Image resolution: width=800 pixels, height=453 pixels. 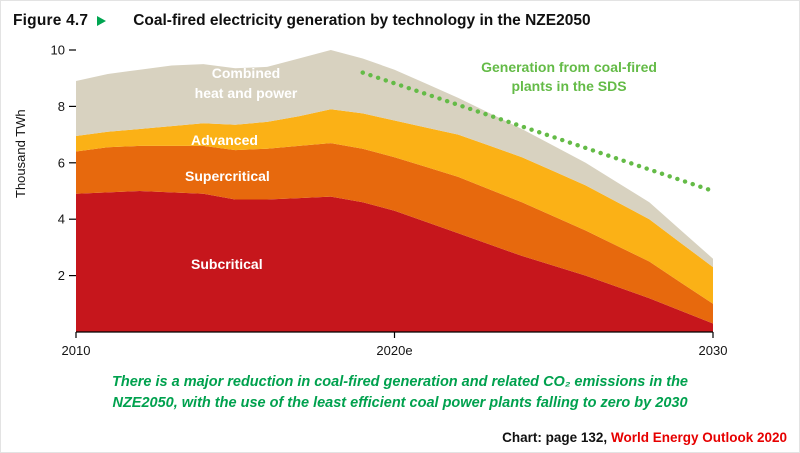 What do you see at coordinates (698, 437) in the screenshot?
I see `credit-publication: World Energy Outlook 2020` at bounding box center [698, 437].